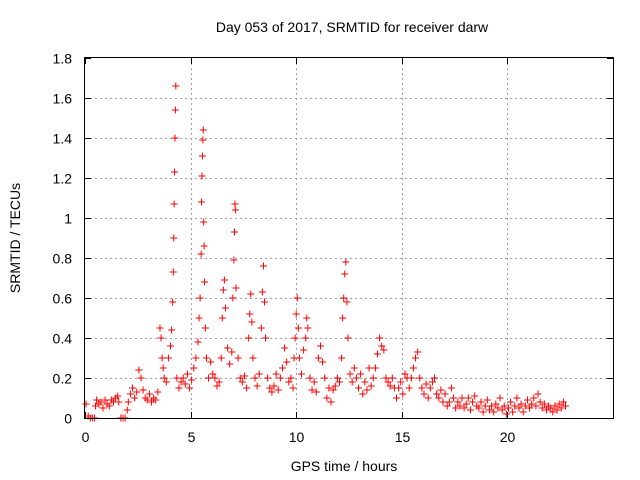 This screenshot has width=640, height=480. What do you see at coordinates (63, 339) in the screenshot?
I see `y-tick-label: 0.4` at bounding box center [63, 339].